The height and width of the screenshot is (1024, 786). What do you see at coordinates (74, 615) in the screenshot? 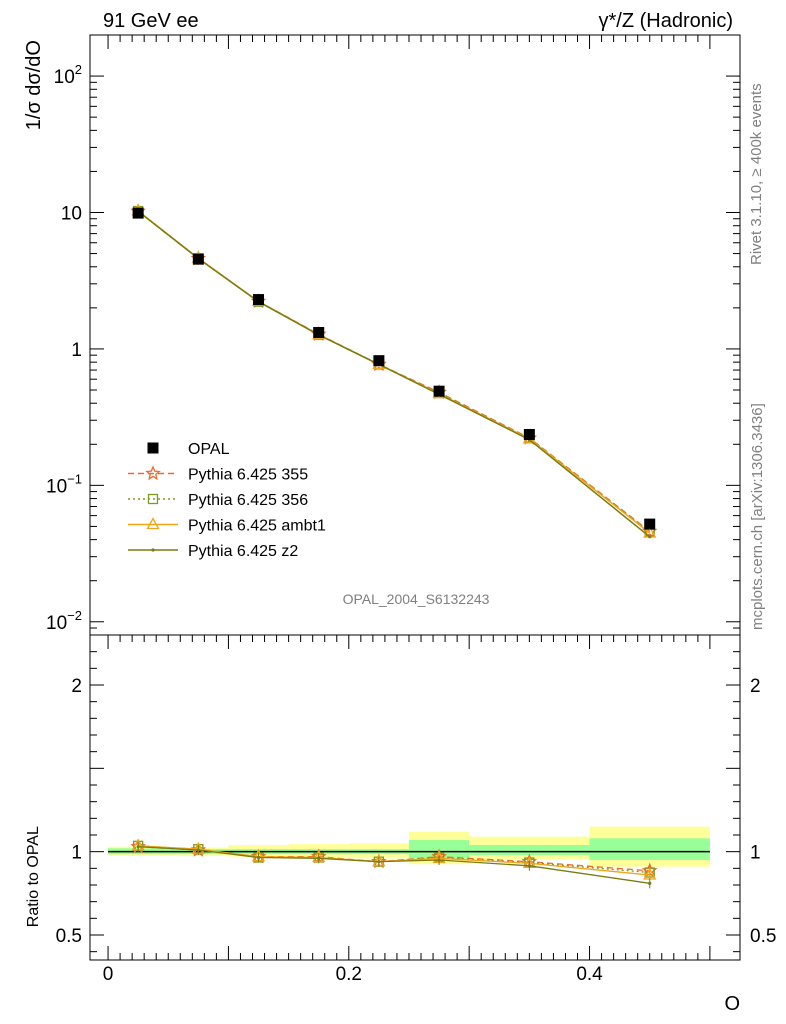
I see `y-tick-exponent: −2` at bounding box center [74, 615].